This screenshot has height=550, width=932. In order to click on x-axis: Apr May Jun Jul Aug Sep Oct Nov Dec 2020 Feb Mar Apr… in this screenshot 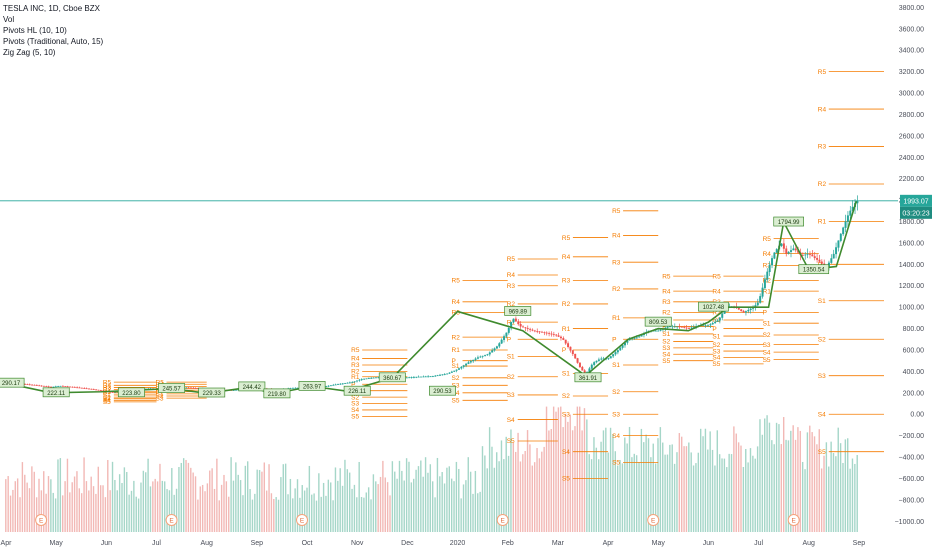, I will do `click(433, 543)`.